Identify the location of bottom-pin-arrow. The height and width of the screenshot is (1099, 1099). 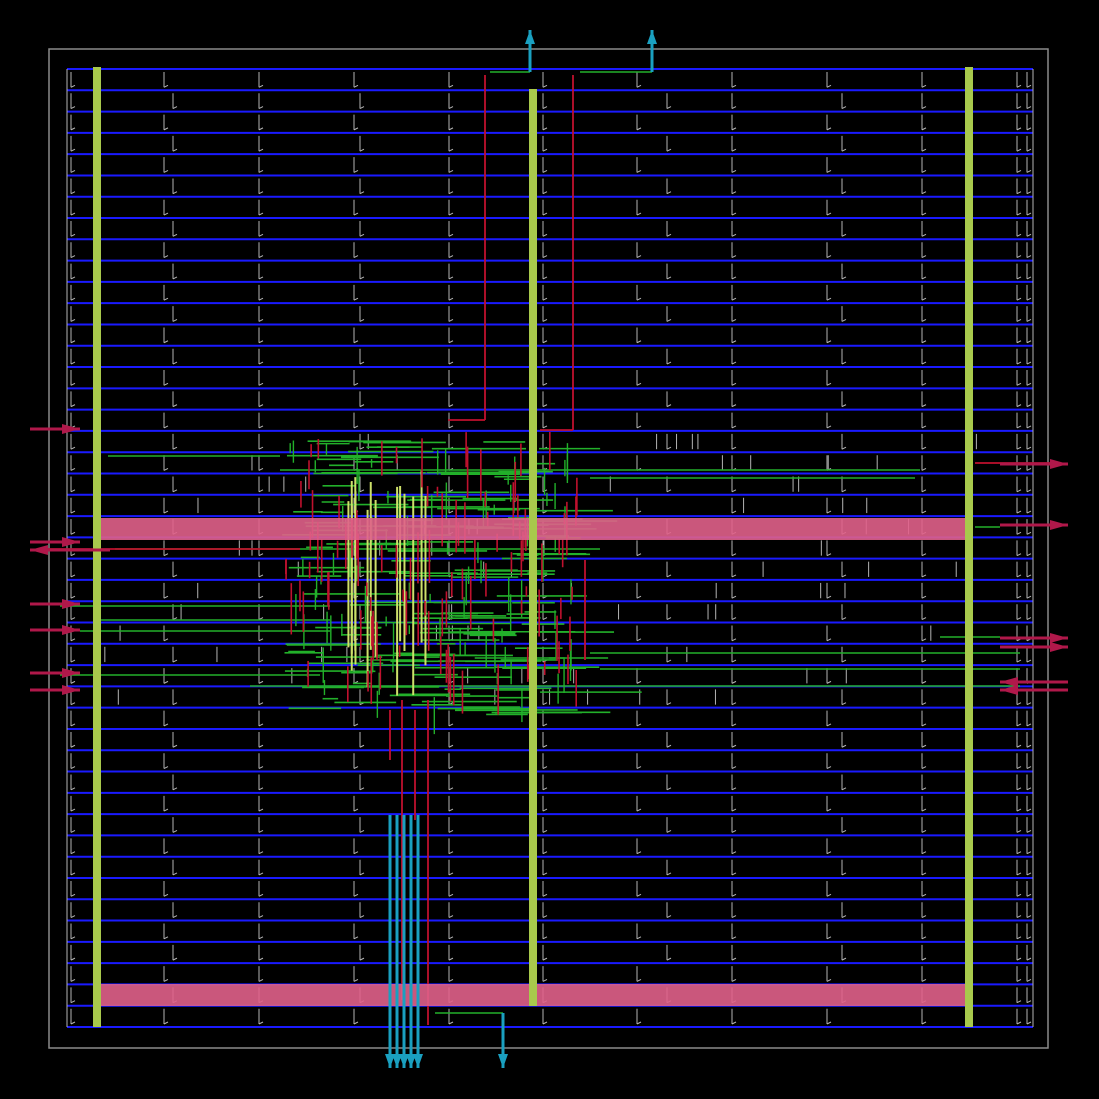
(397, 1061).